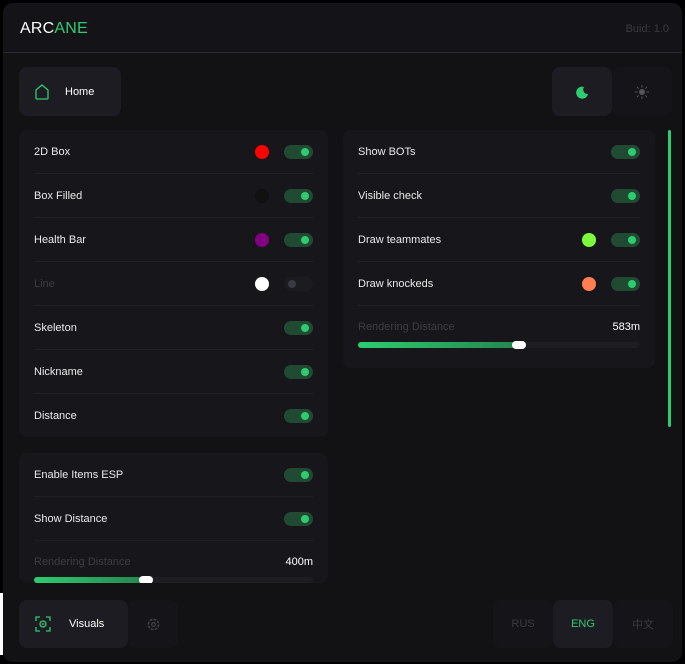 Image resolution: width=685 pixels, height=664 pixels. I want to click on home-label: Home, so click(80, 91).